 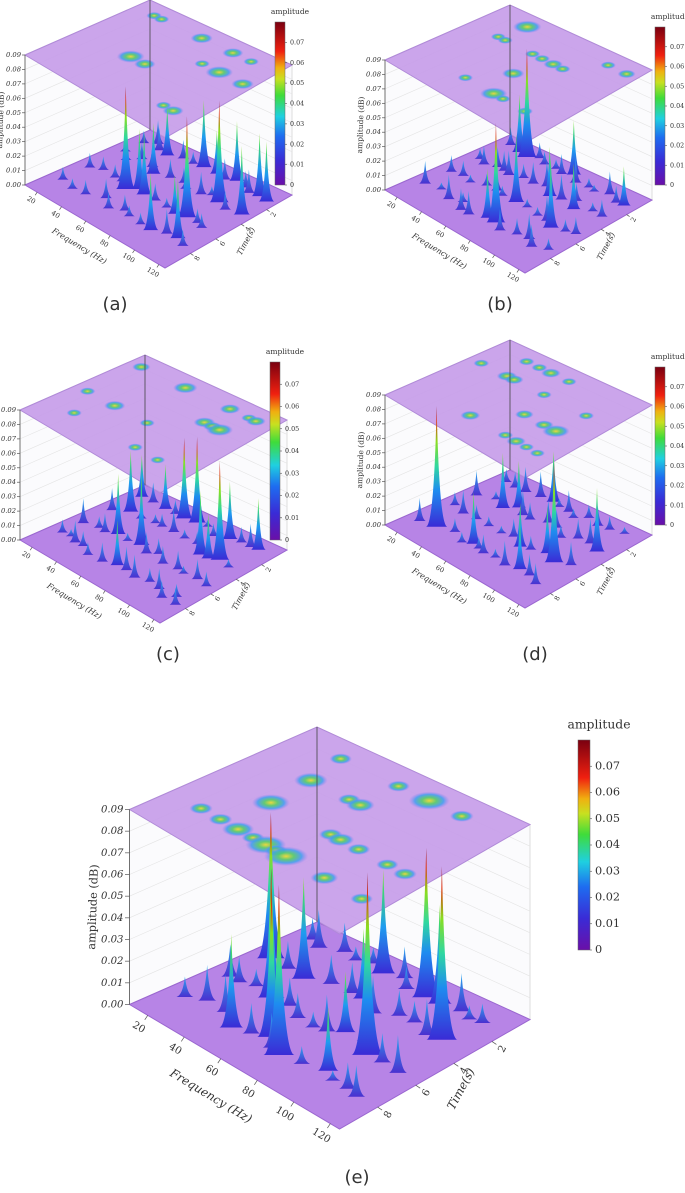 I want to click on panel-label: (e), so click(x=356, y=1177).